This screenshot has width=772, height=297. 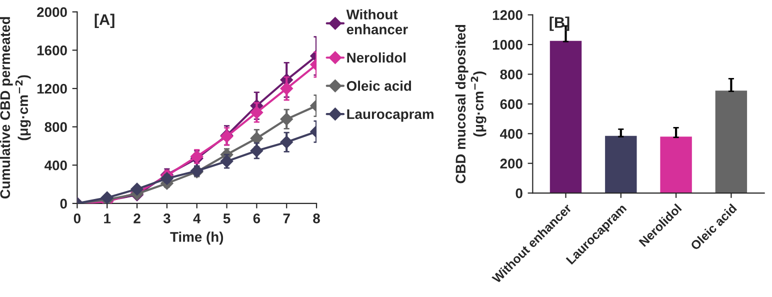 What do you see at coordinates (52, 12) in the screenshot?
I see `y-tick-label: 2000` at bounding box center [52, 12].